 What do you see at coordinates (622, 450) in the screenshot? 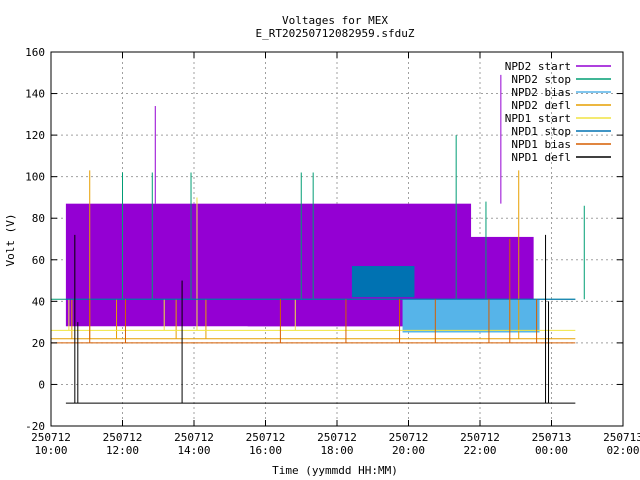
I see `x-tick-label-time: 02:00` at bounding box center [622, 450].